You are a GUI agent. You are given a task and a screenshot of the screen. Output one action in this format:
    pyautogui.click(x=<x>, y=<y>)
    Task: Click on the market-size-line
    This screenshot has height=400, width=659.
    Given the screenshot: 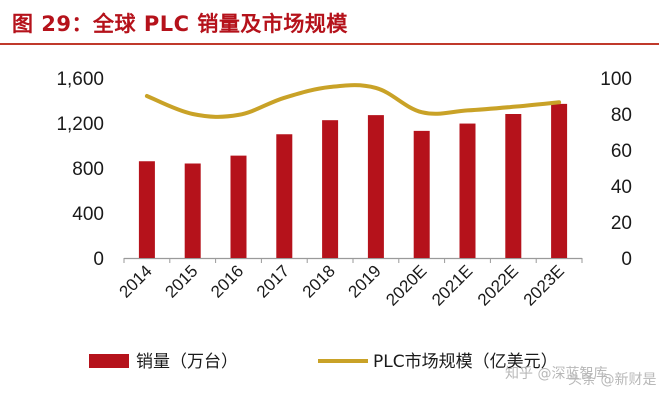 What is the action you would take?
    pyautogui.click(x=353, y=101)
    